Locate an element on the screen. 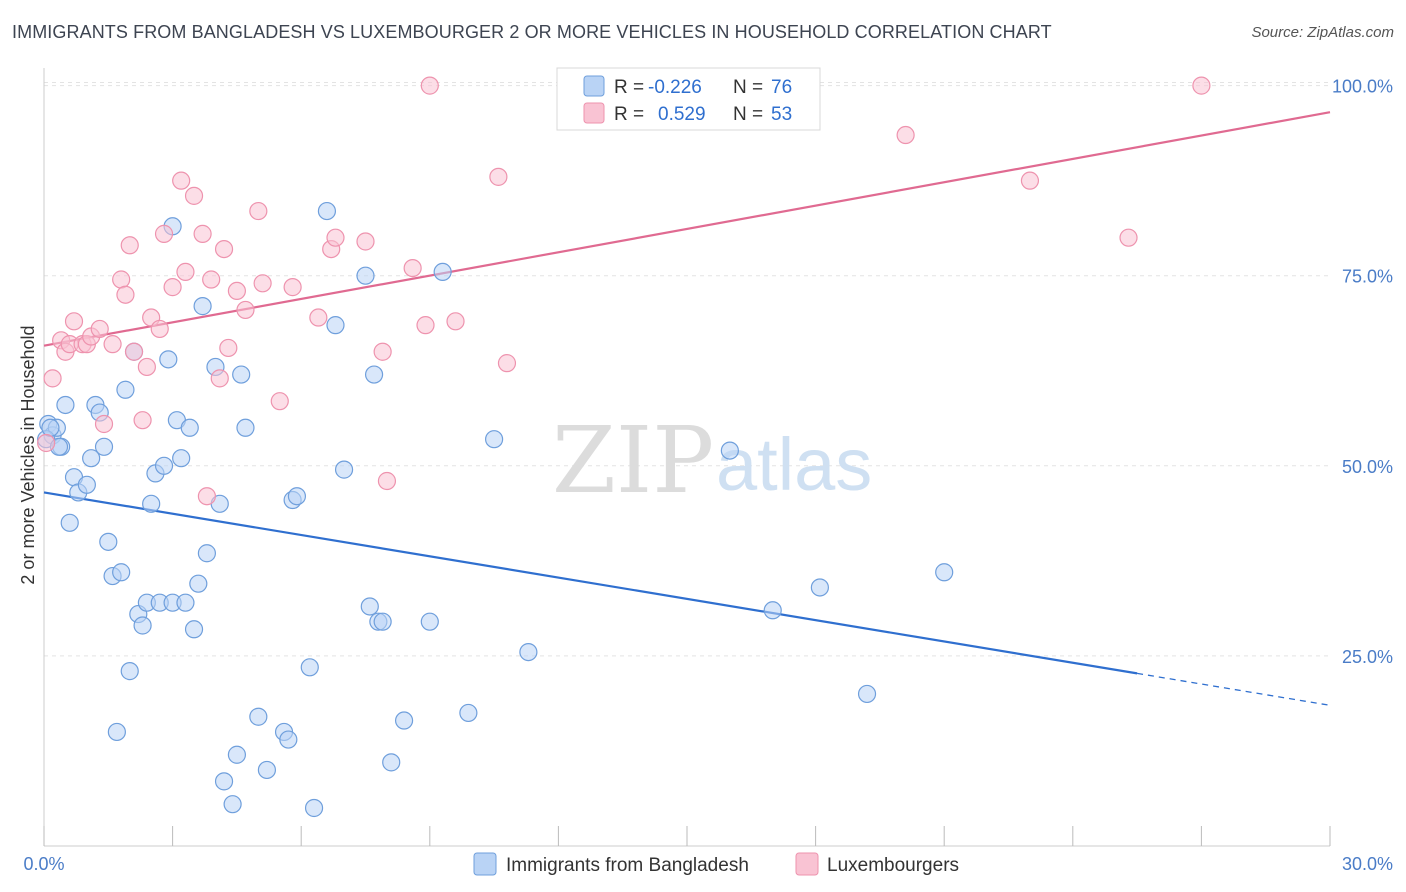  legend-r-value-2: 0.529 is located at coordinates (682, 114).